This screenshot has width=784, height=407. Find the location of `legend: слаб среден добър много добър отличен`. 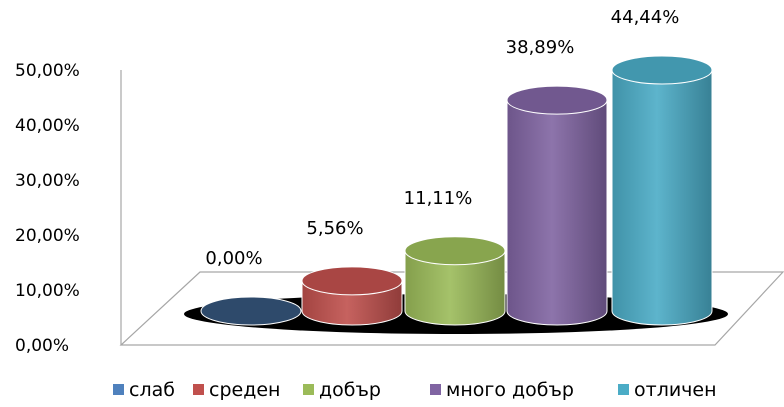

legend: слаб среден добър много добър отличен is located at coordinates (415, 390).